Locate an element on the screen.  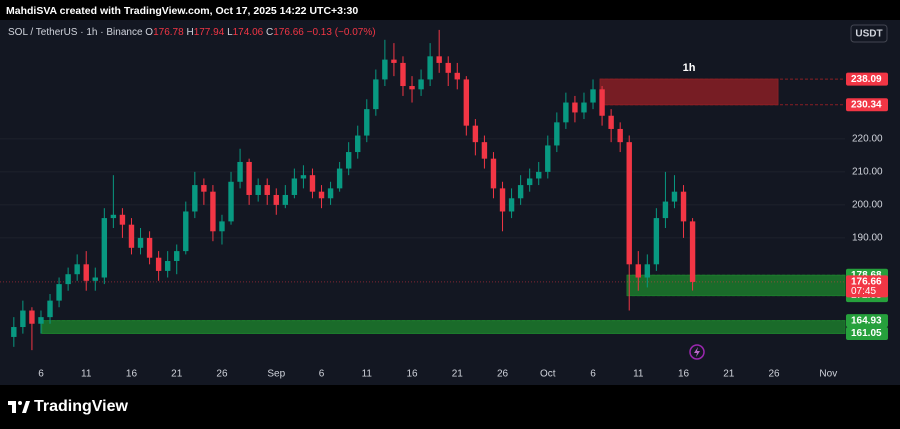
legend-label: L is located at coordinates (230, 32).